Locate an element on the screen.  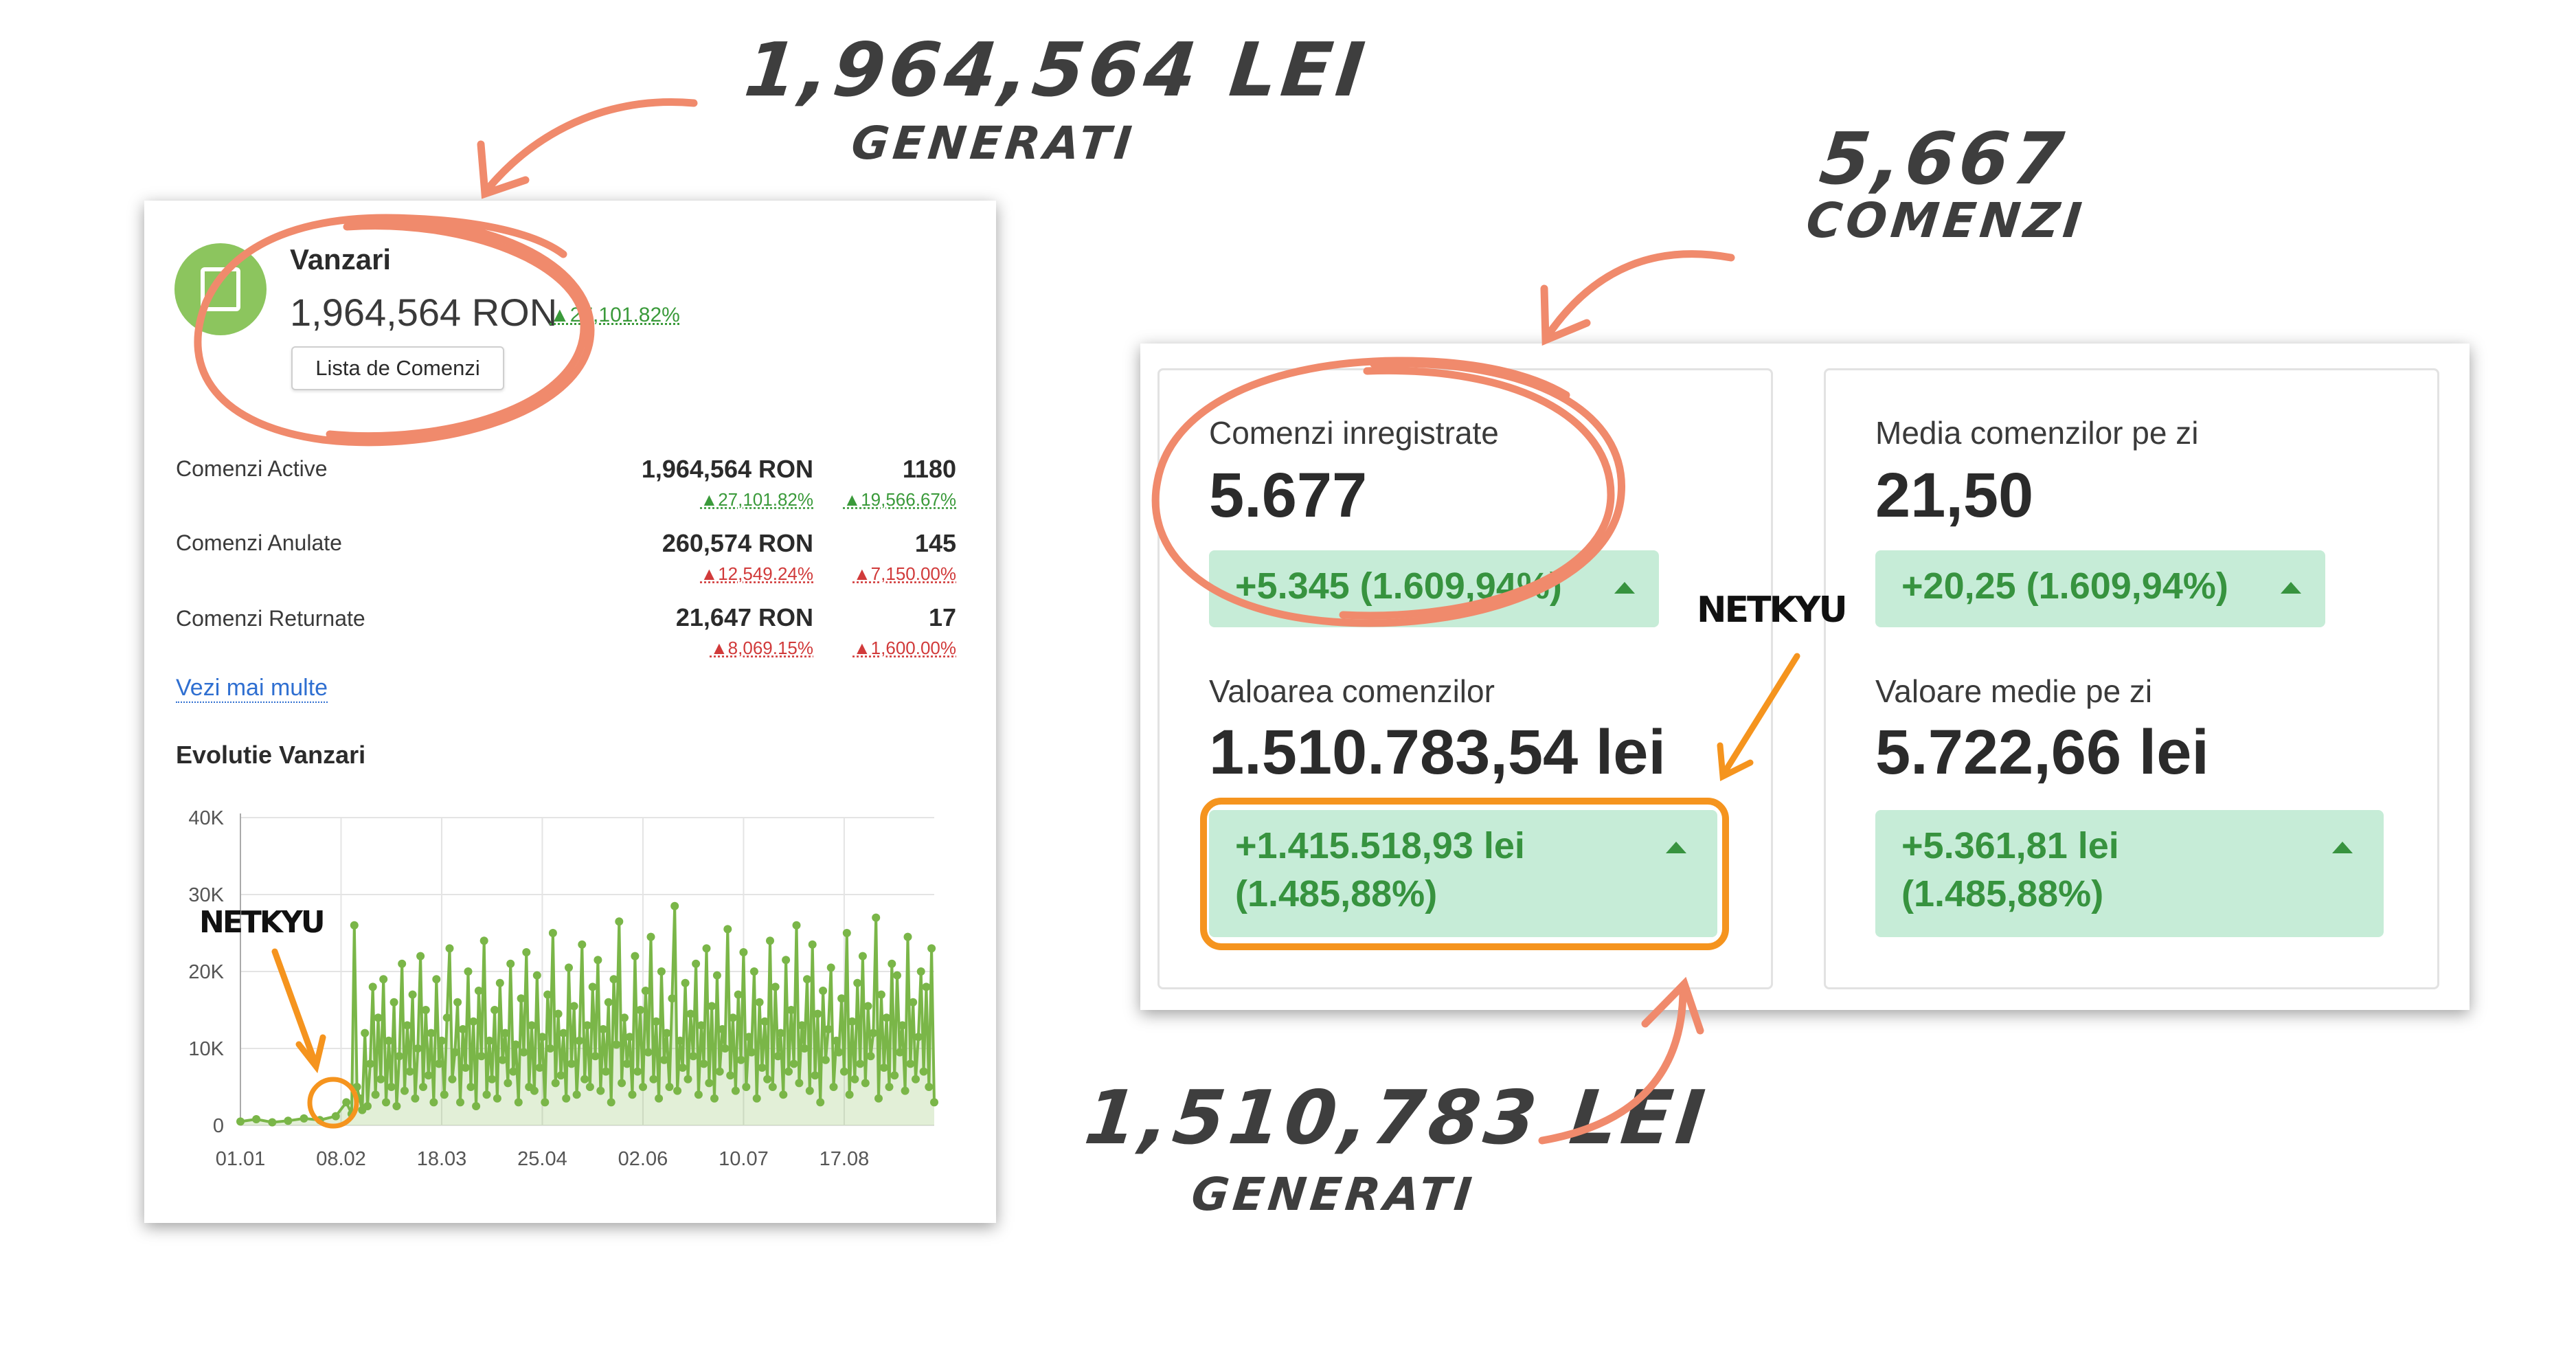
x-tick-label: 17.08 is located at coordinates (845, 1159).